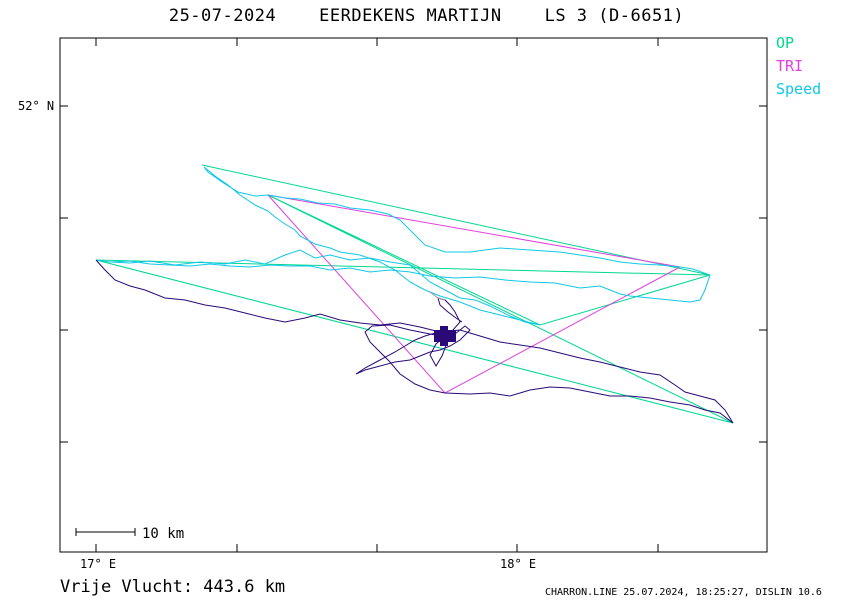 The image size is (853, 603). Describe the element at coordinates (377, 548) in the screenshot. I see `bottom-ticks` at that location.